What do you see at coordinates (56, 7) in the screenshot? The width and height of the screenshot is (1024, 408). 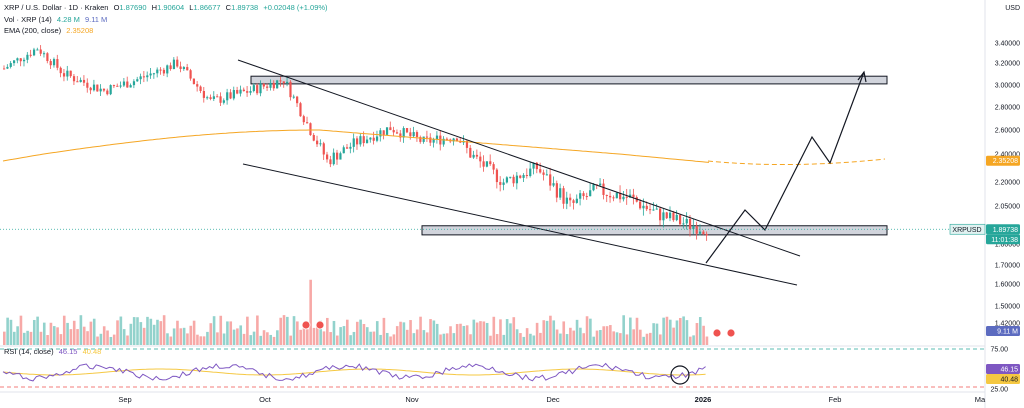 I see `symbol-title: XRP / U.S. Dollar · 1D · Kraken` at bounding box center [56, 7].